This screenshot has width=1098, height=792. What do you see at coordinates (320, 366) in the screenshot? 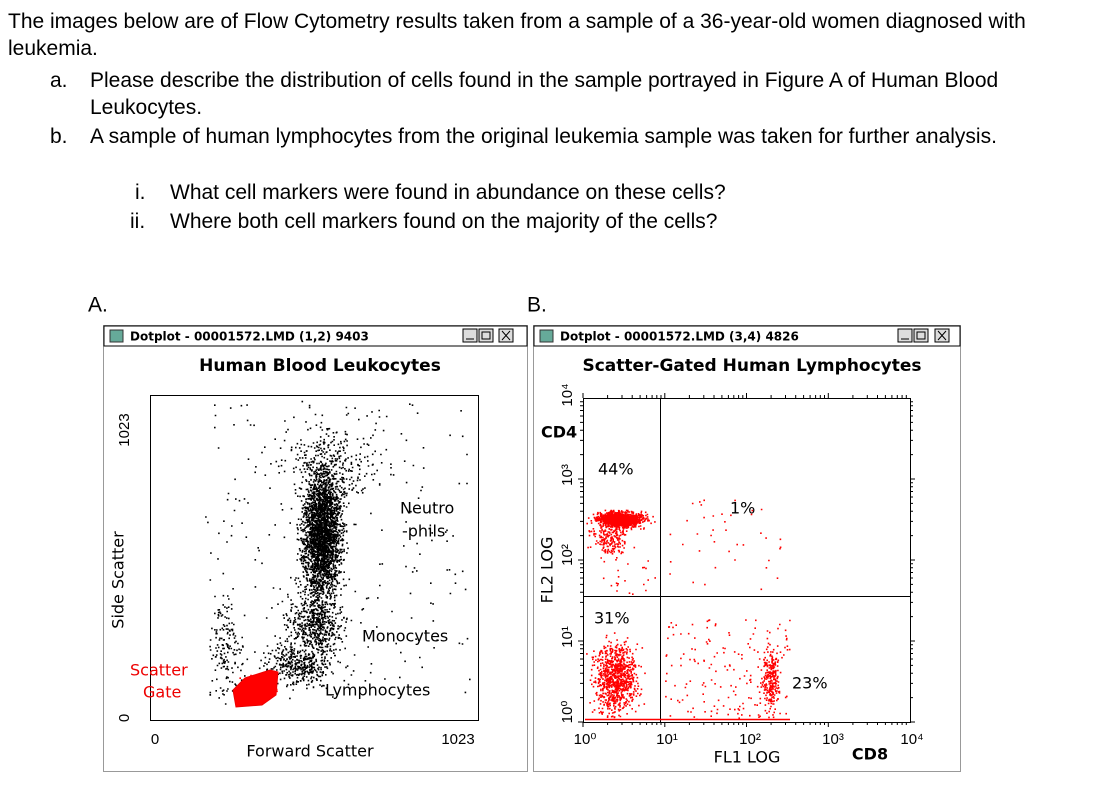
I see `plot-title: Human Blood Leukocytes` at bounding box center [320, 366].